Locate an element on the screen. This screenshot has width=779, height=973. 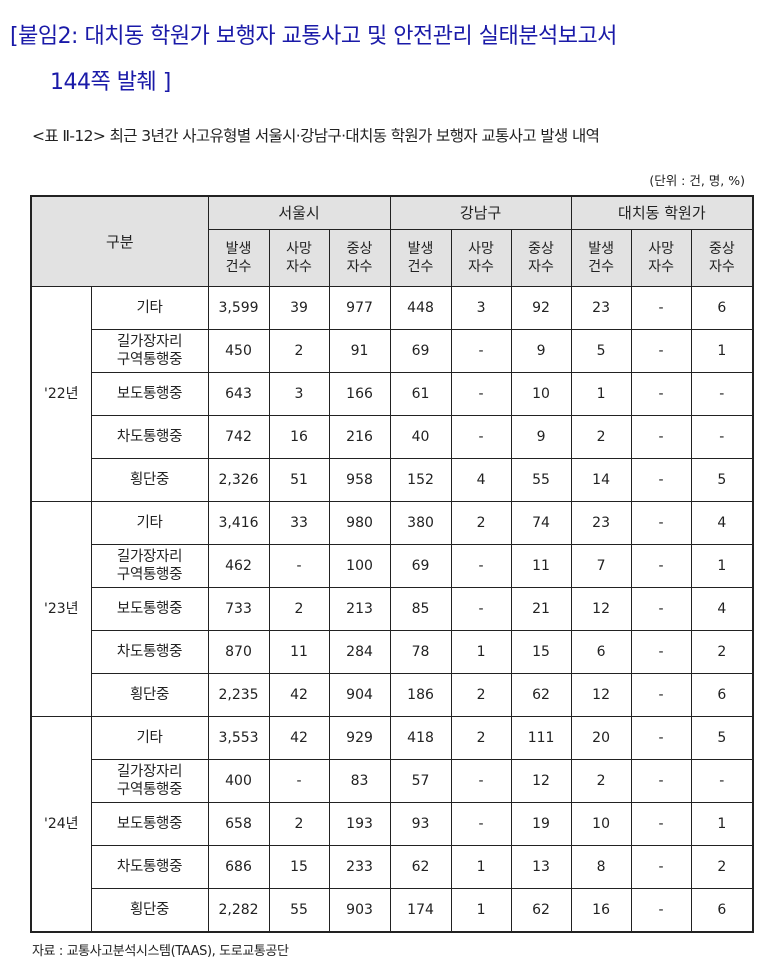
value-cell: 929 is located at coordinates (359, 738).